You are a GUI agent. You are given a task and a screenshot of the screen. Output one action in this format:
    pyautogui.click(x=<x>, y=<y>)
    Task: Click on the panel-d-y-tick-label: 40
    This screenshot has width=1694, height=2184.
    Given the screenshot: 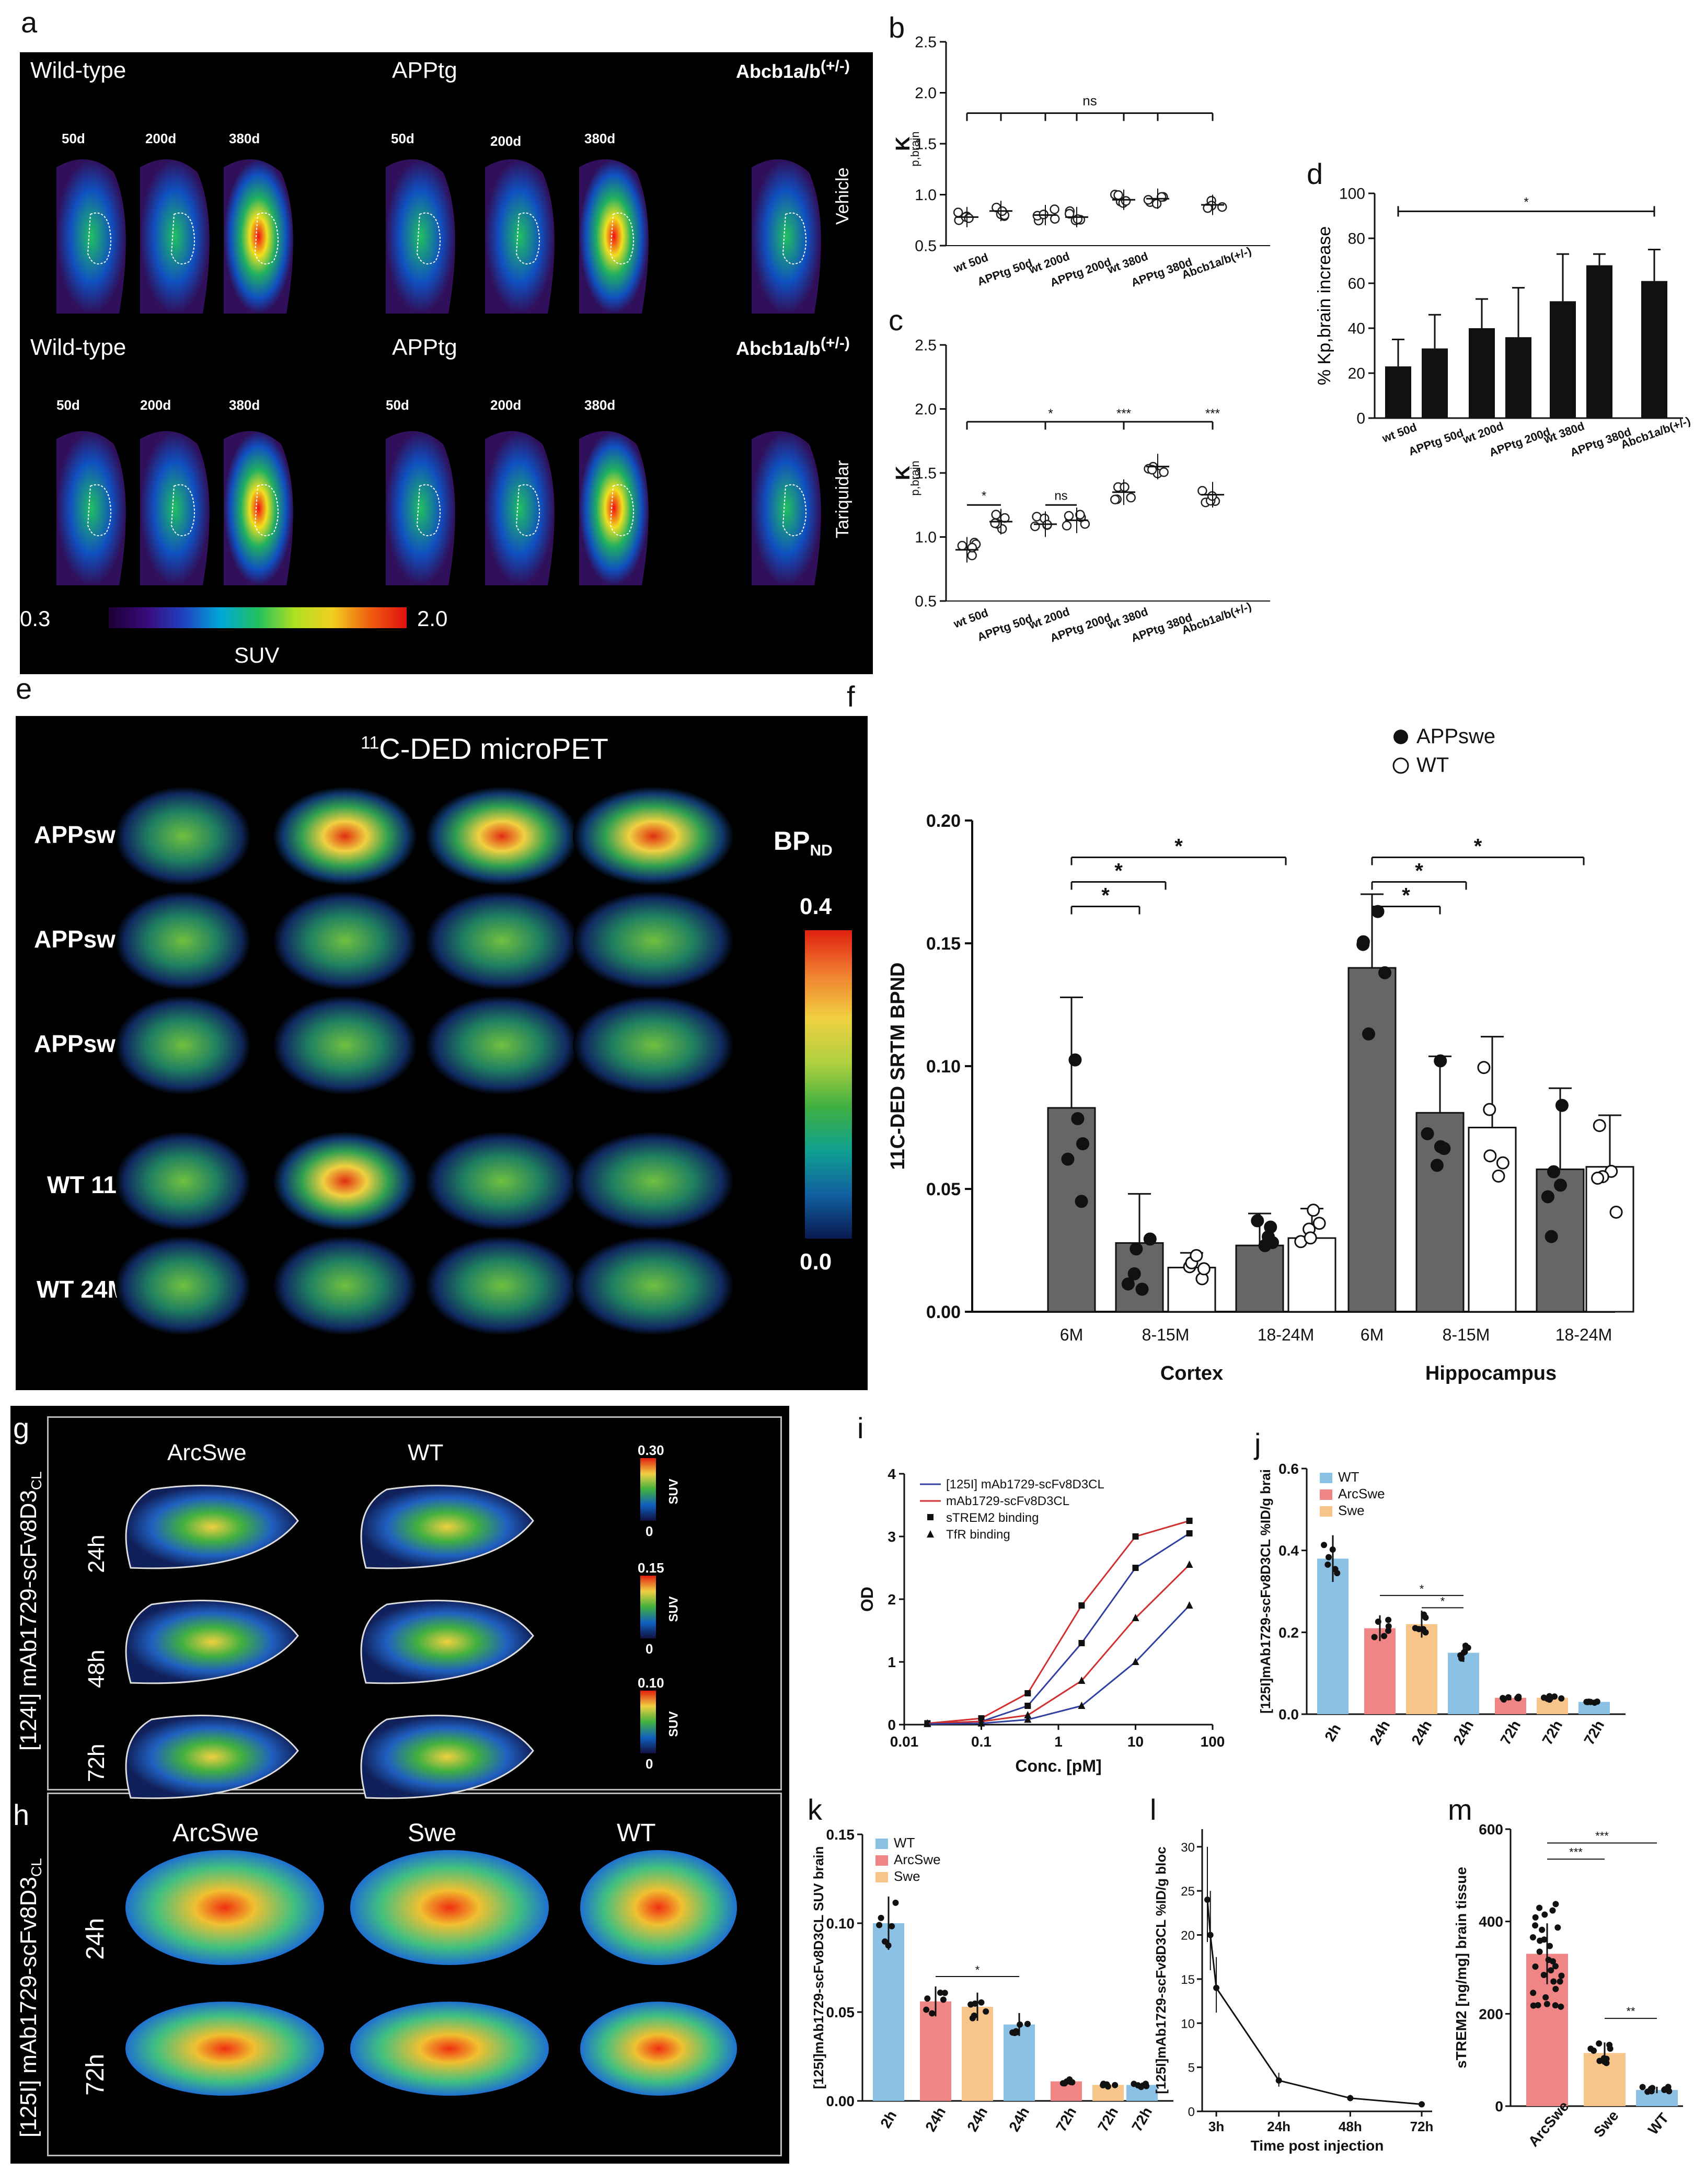 What is the action you would take?
    pyautogui.click(x=1356, y=329)
    